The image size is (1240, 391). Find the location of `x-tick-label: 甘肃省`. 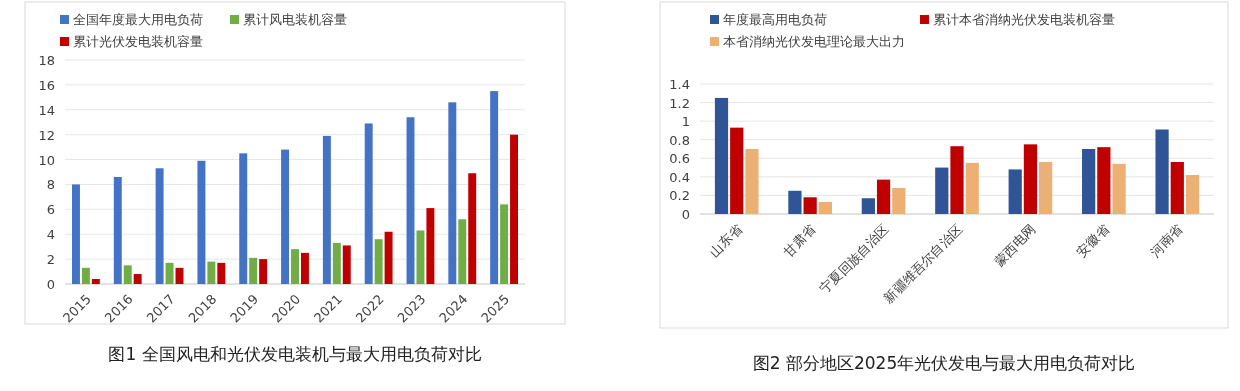

x-tick-label: 甘肃省 is located at coordinates (799, 240).